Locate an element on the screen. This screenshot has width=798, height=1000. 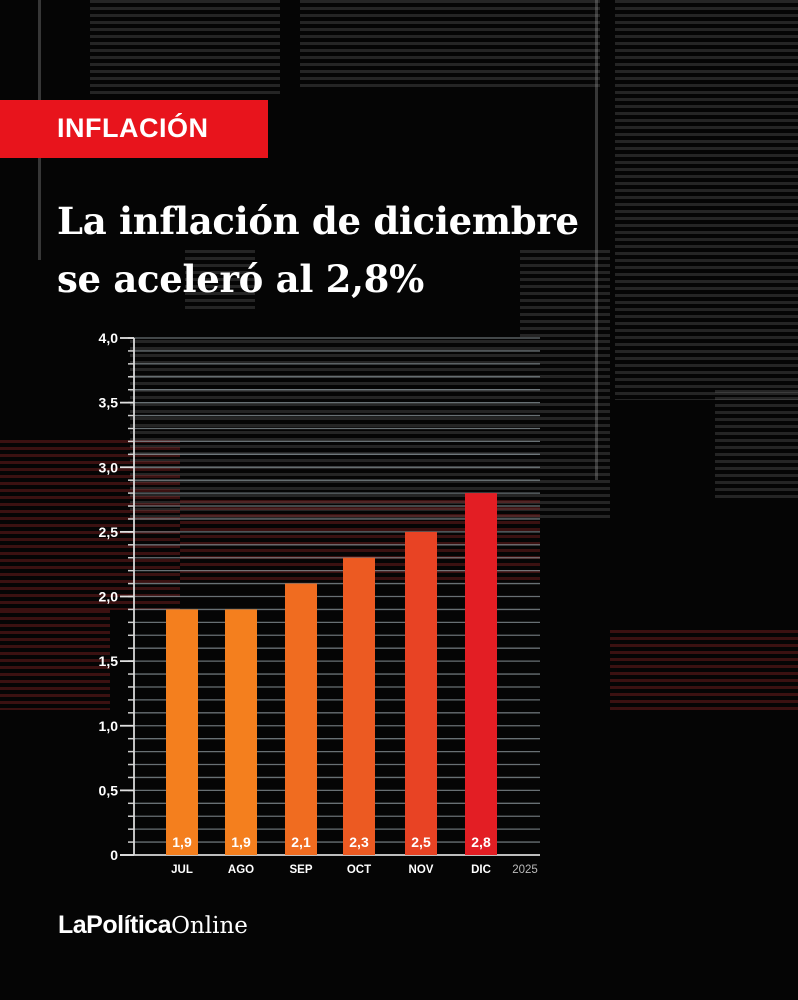
x-tick-label: JUL is located at coordinates (182, 870).